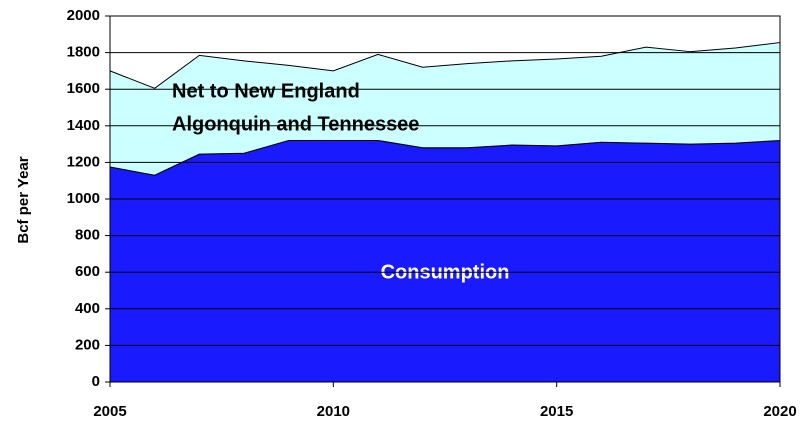 Image resolution: width=805 pixels, height=425 pixels. What do you see at coordinates (83, 125) in the screenshot?
I see `y-tick-label: 1400` at bounding box center [83, 125].